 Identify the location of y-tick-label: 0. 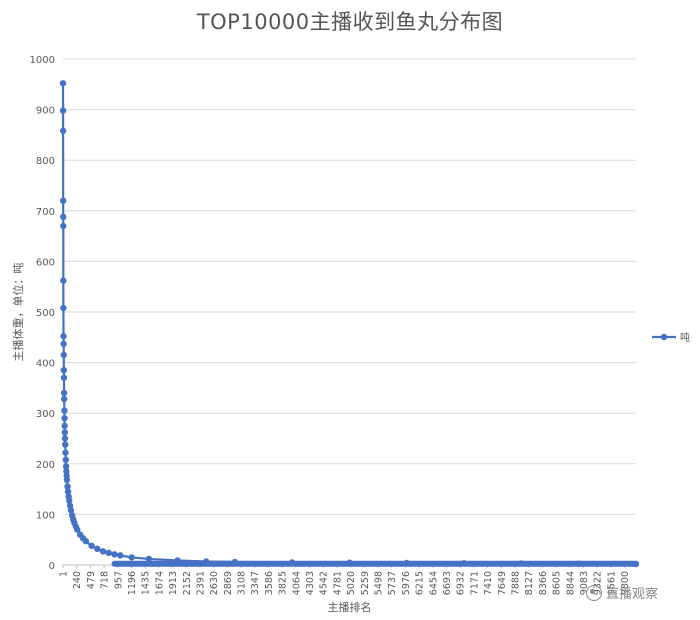
(52, 566).